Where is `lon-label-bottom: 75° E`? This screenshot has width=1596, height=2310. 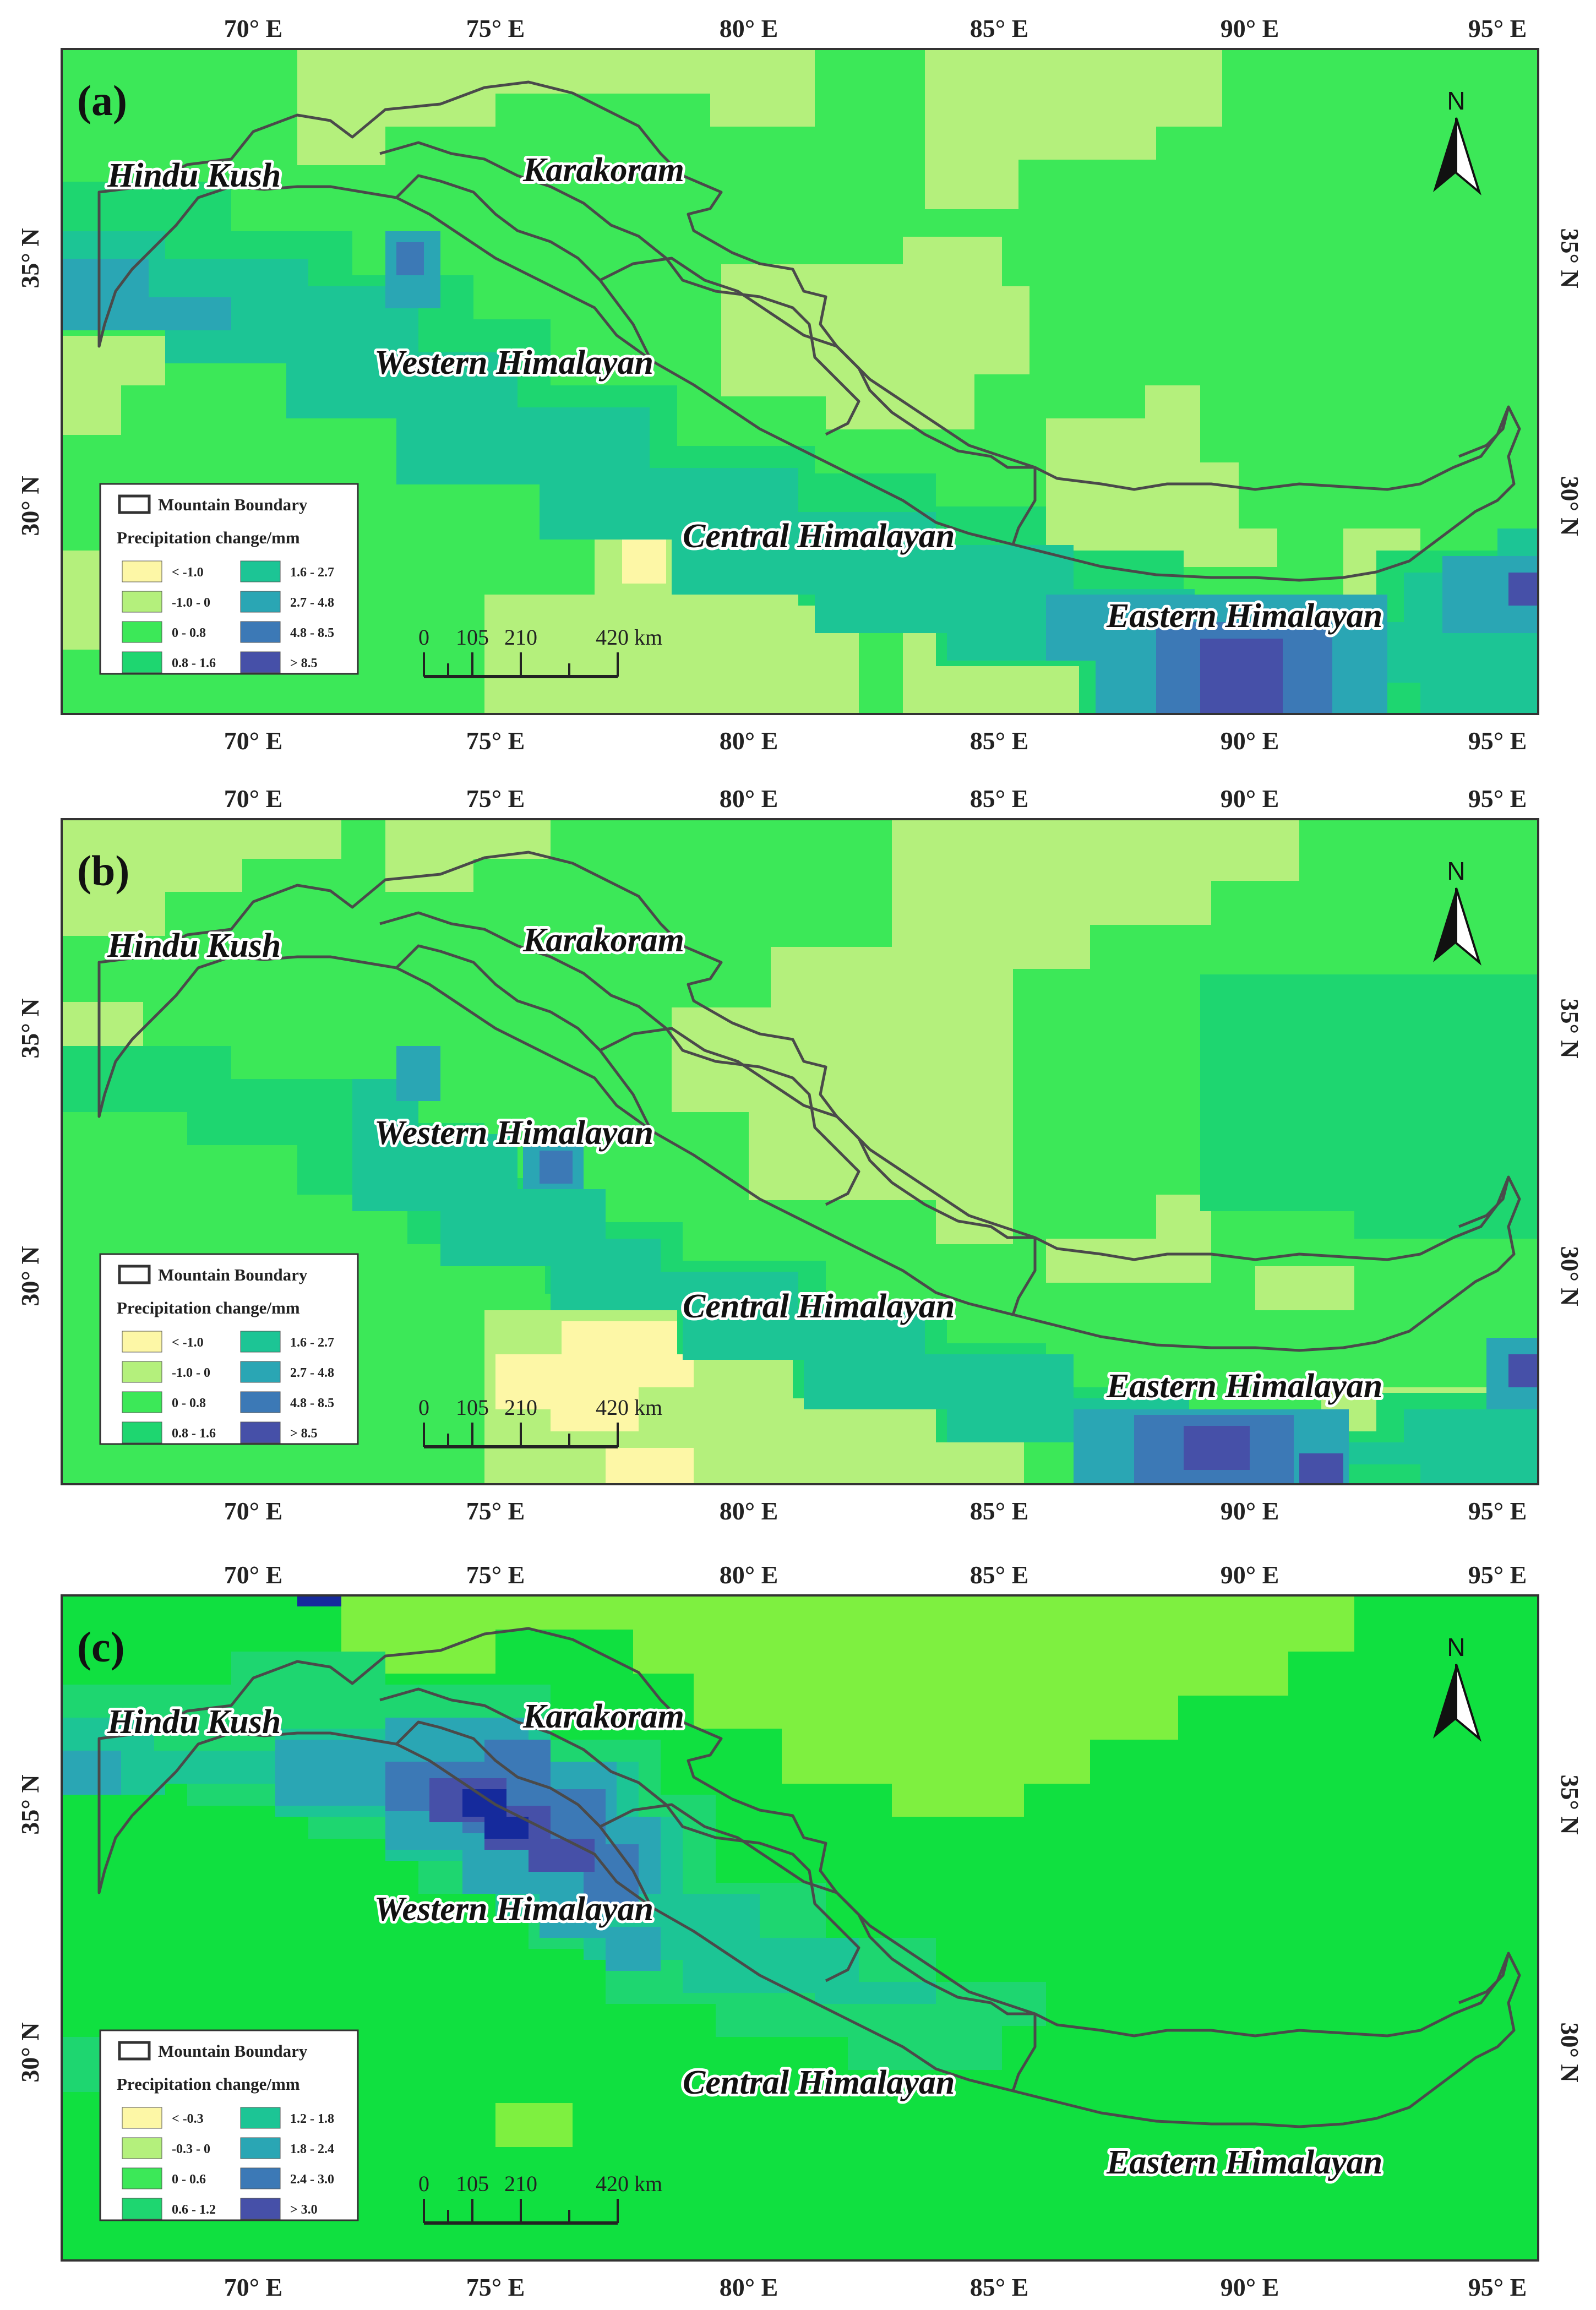
lon-label-bottom: 75° E is located at coordinates (496, 1511).